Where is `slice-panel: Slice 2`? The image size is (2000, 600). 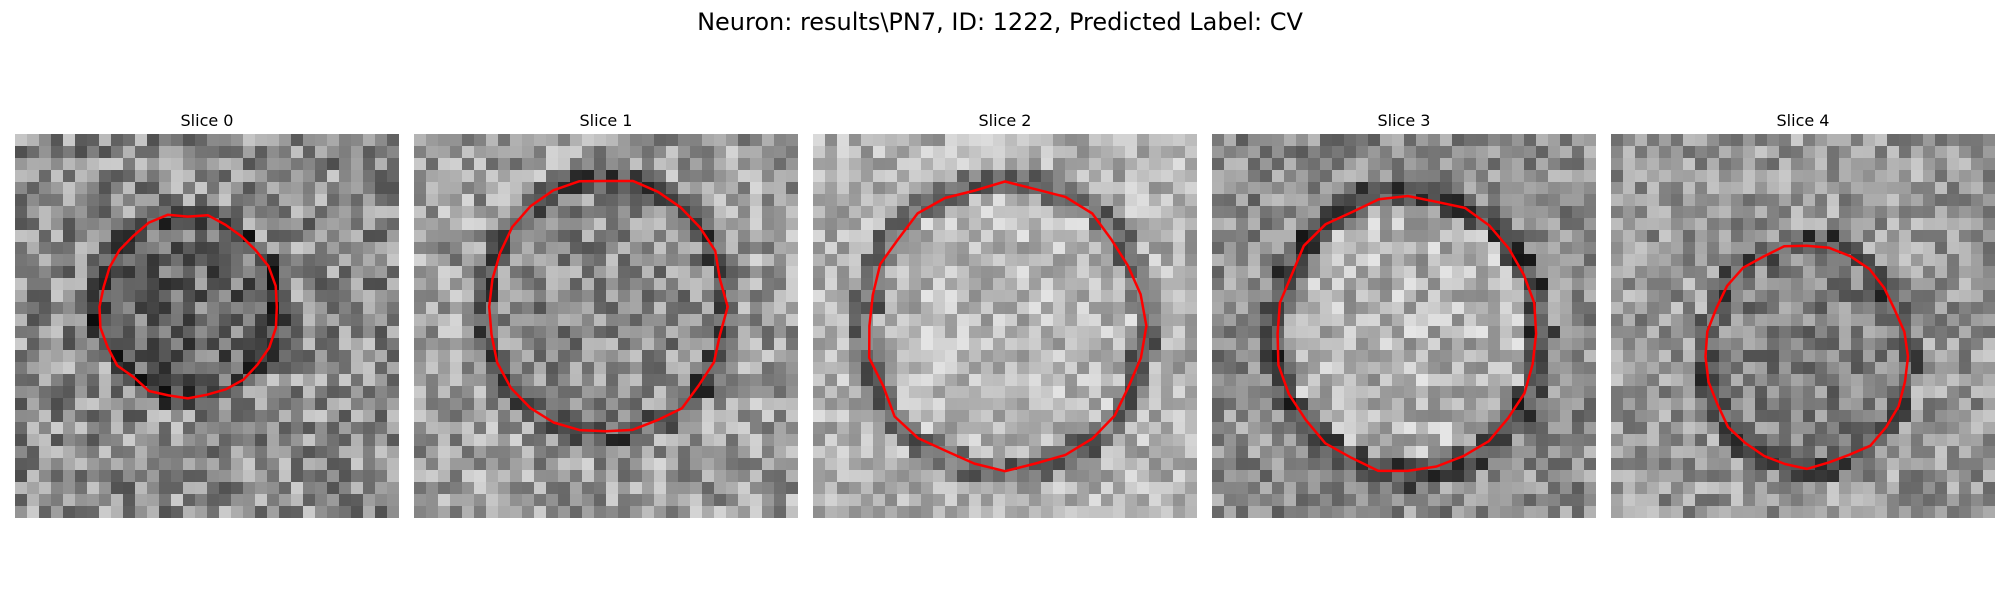
slice-panel: Slice 2 is located at coordinates (1005, 313).